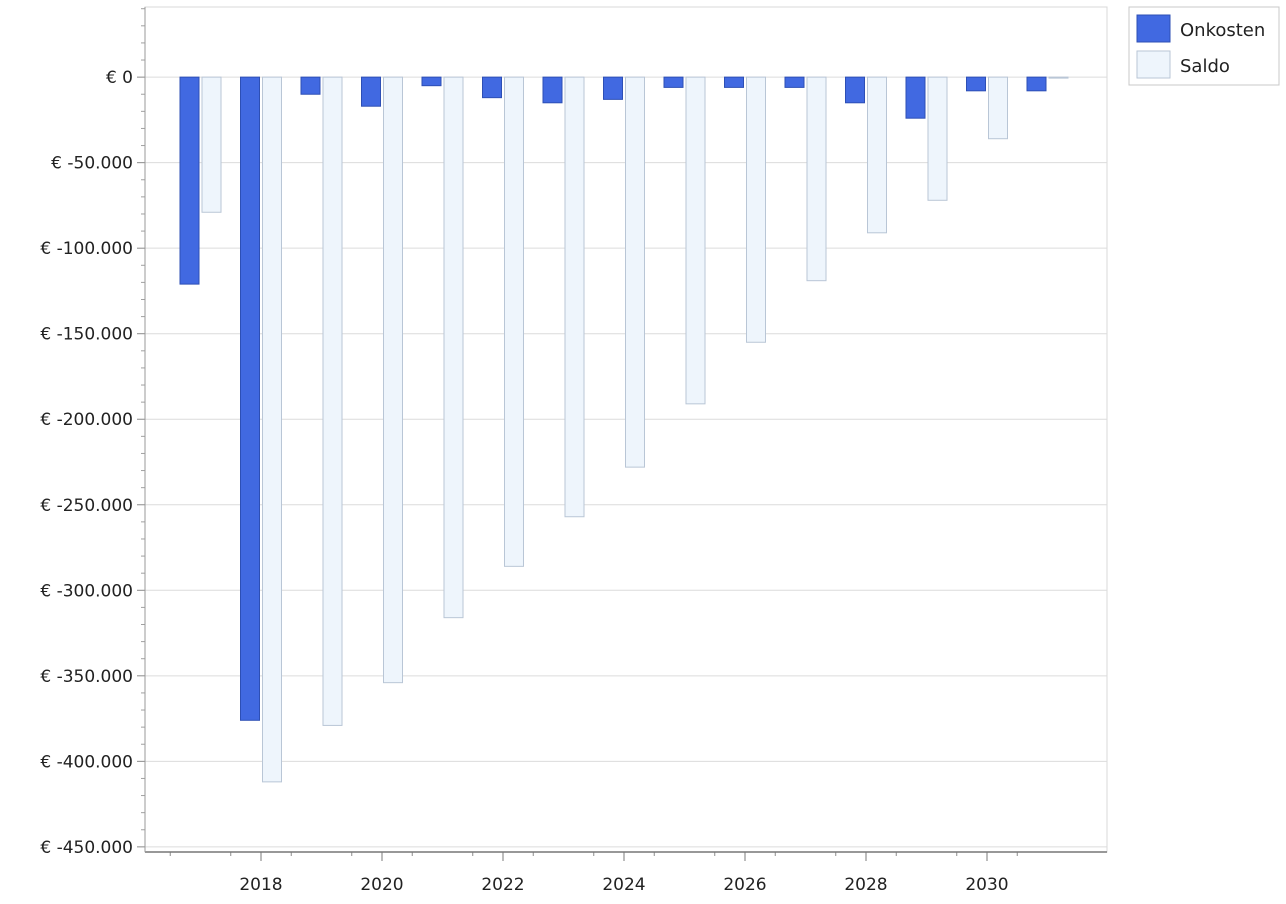 Image resolution: width=1286 pixels, height=904 pixels. What do you see at coordinates (744, 885) in the screenshot?
I see `x-tick-label: 2026` at bounding box center [744, 885].